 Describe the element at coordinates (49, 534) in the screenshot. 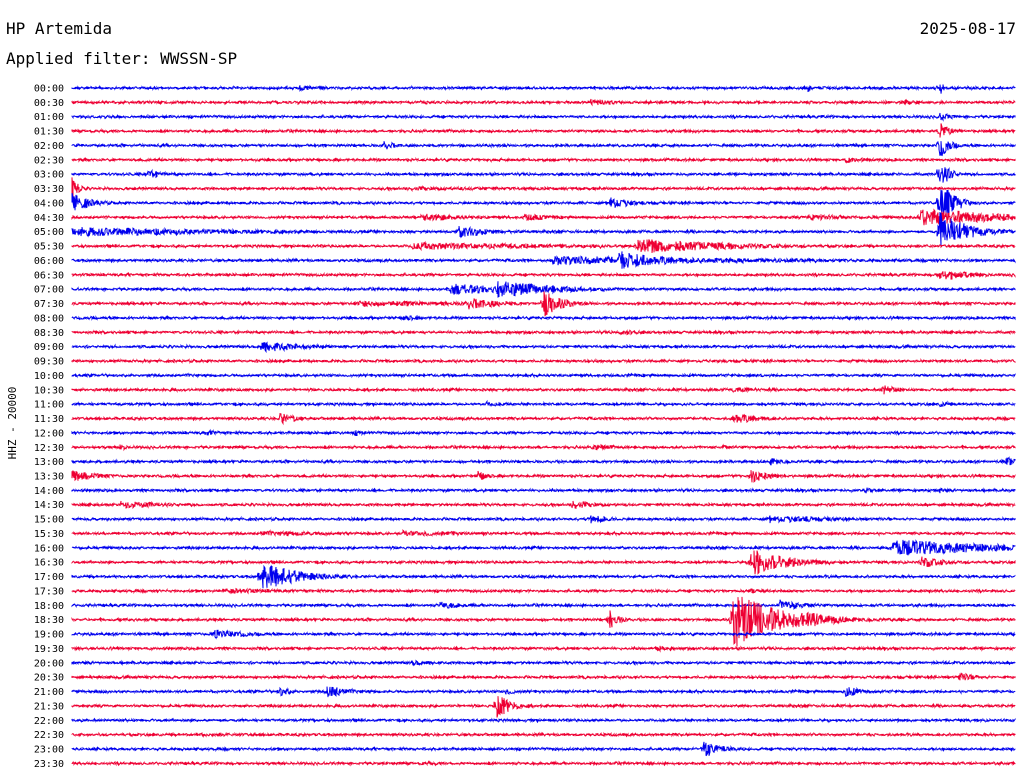

I see `time-label: 15:30` at that location.